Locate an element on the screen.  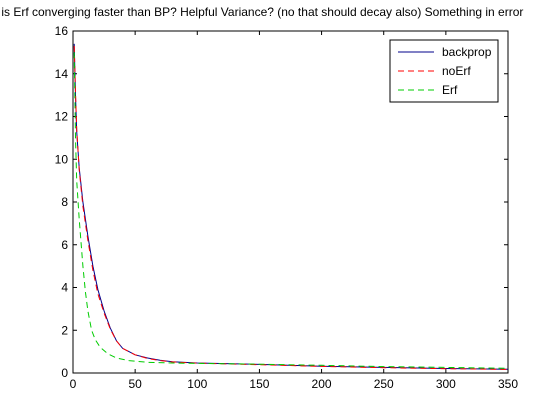
y-tick-label: 16 is located at coordinates (62, 31).